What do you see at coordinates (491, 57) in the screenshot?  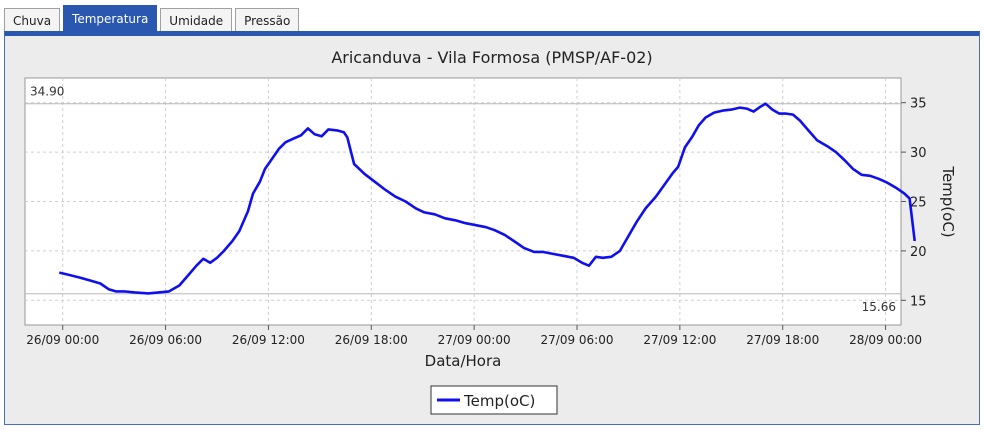 I see `chart-title: Aricanduva - Vila Formosa (PMSP/AF-02)` at bounding box center [491, 57].